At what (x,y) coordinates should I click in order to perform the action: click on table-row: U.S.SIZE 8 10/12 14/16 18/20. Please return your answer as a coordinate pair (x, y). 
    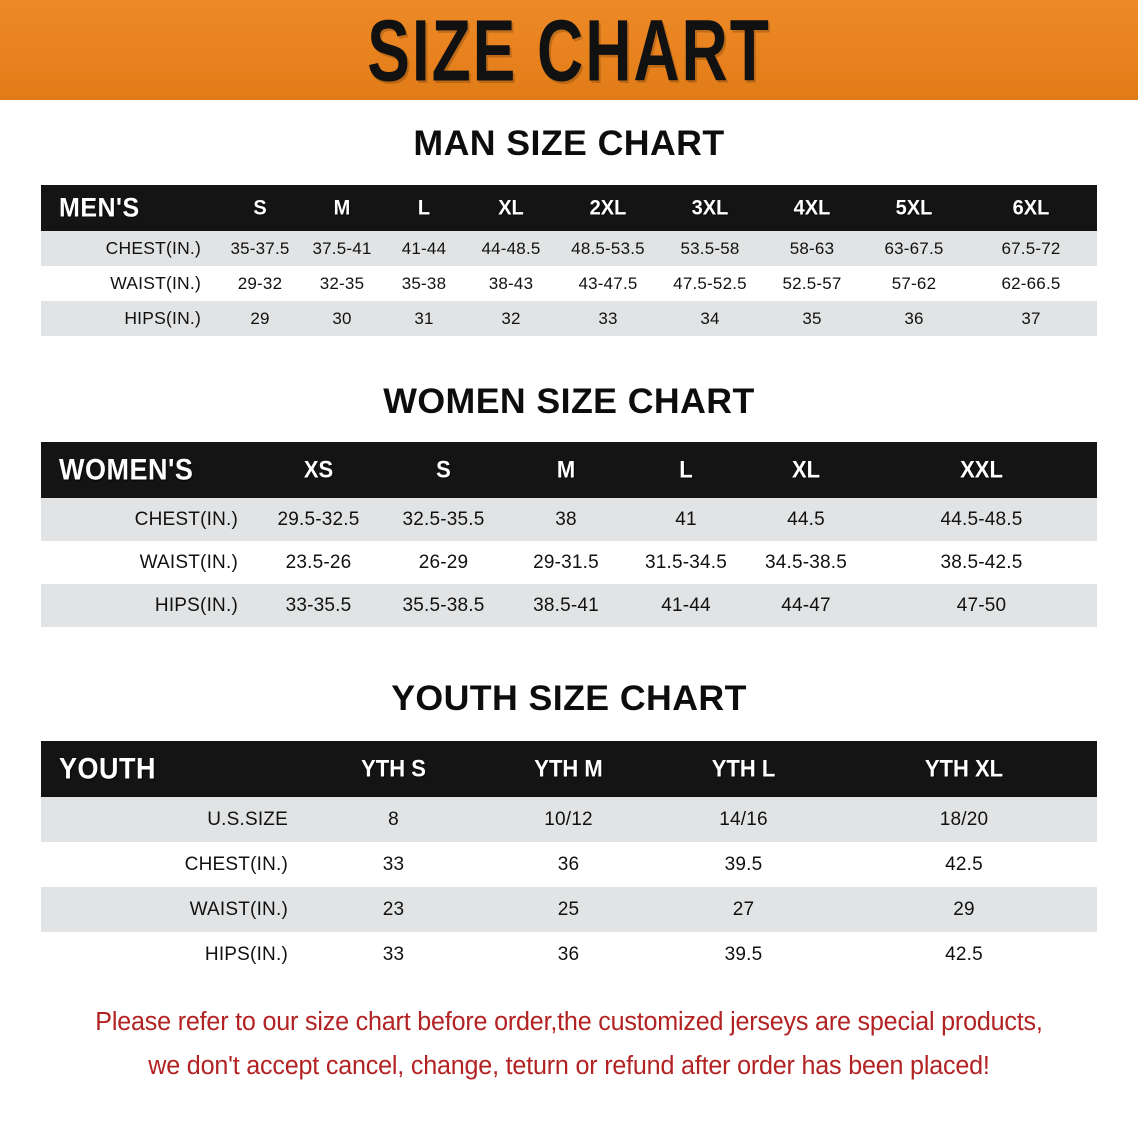
    Looking at the image, I should click on (569, 819).